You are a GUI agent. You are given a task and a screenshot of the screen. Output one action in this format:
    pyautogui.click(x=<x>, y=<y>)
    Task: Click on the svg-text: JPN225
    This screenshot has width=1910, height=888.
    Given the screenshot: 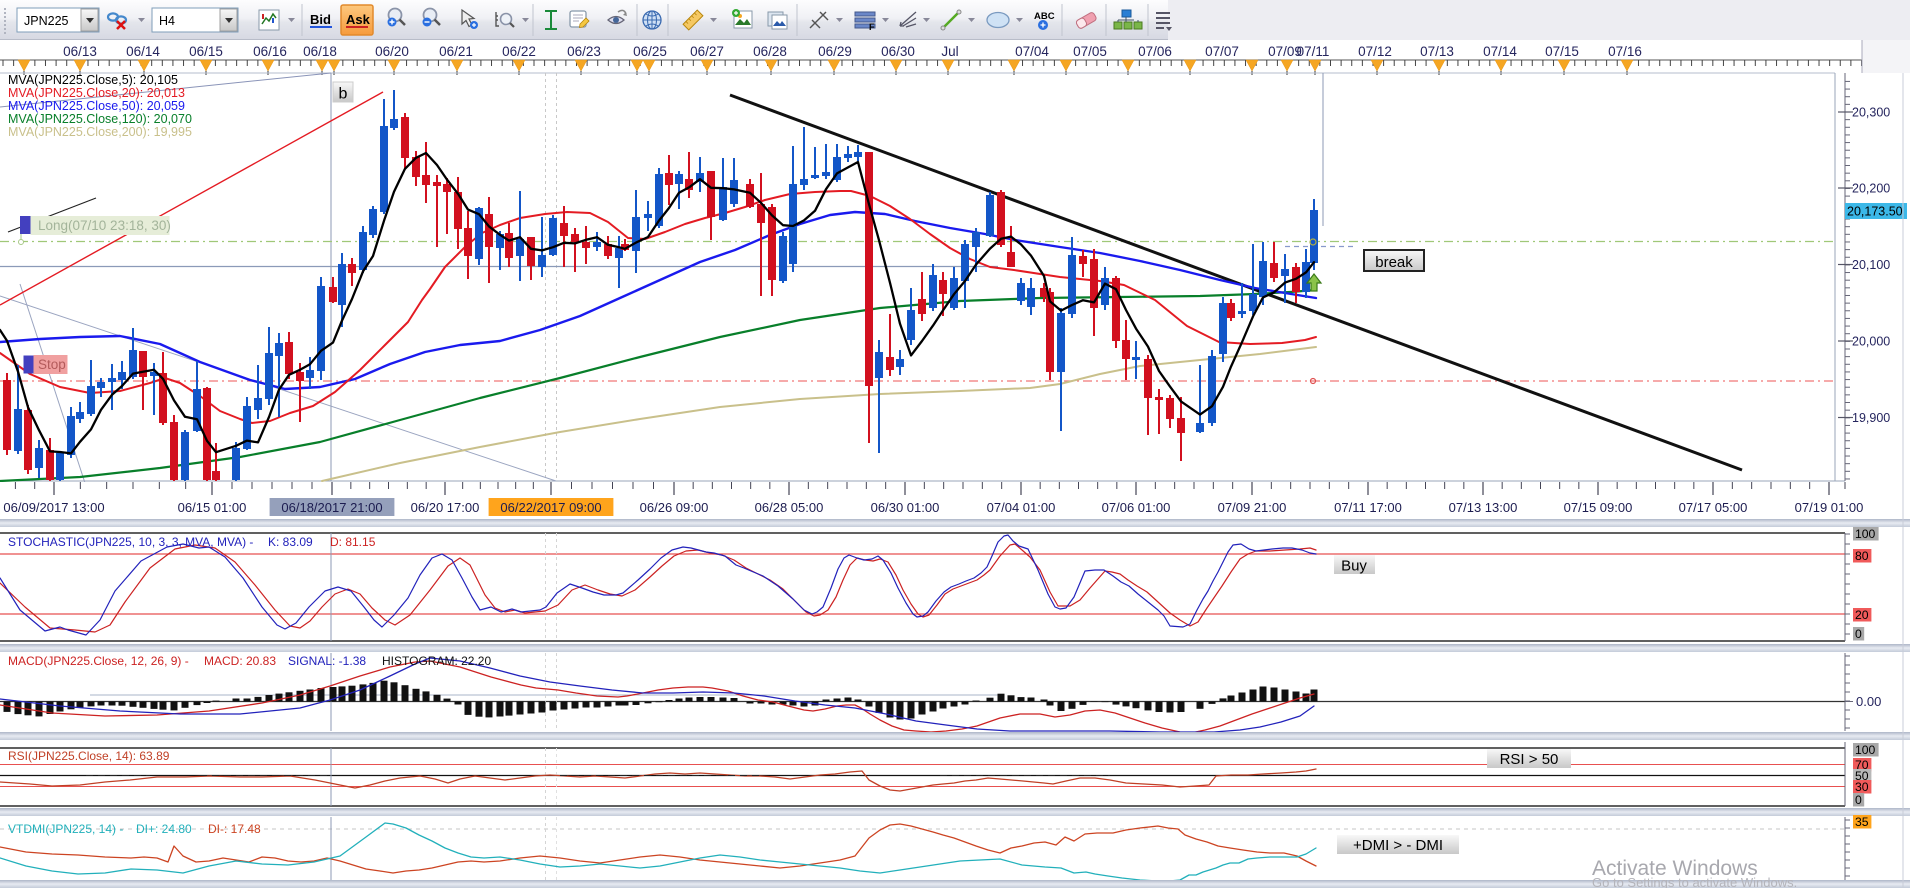 What is the action you would take?
    pyautogui.click(x=46, y=21)
    